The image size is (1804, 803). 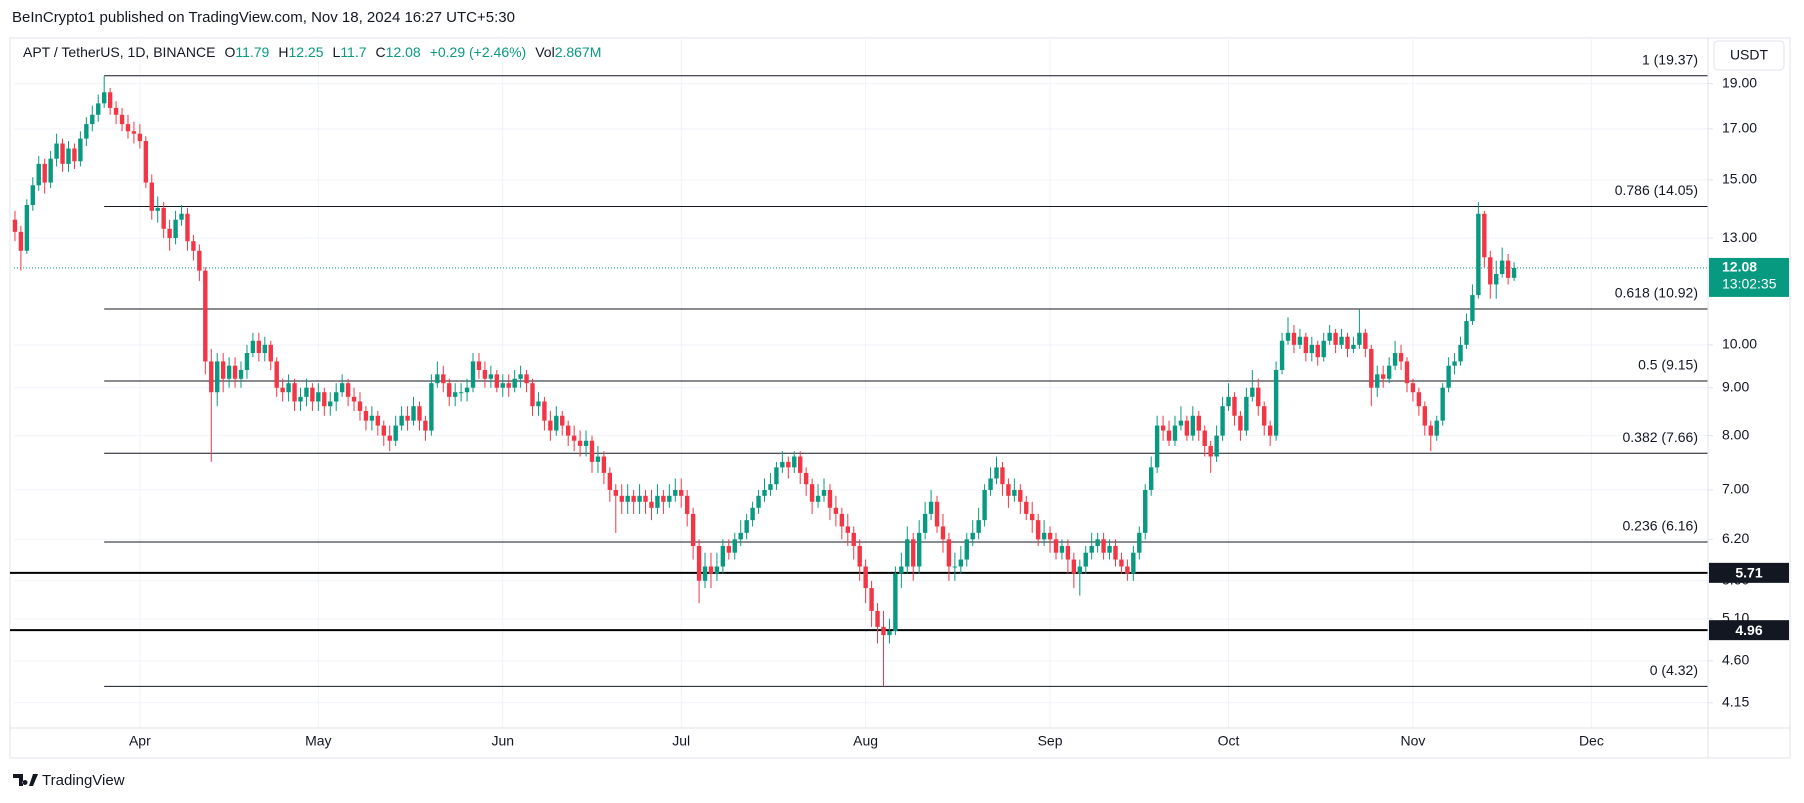 I want to click on volume-value: 2.867M, so click(x=578, y=52).